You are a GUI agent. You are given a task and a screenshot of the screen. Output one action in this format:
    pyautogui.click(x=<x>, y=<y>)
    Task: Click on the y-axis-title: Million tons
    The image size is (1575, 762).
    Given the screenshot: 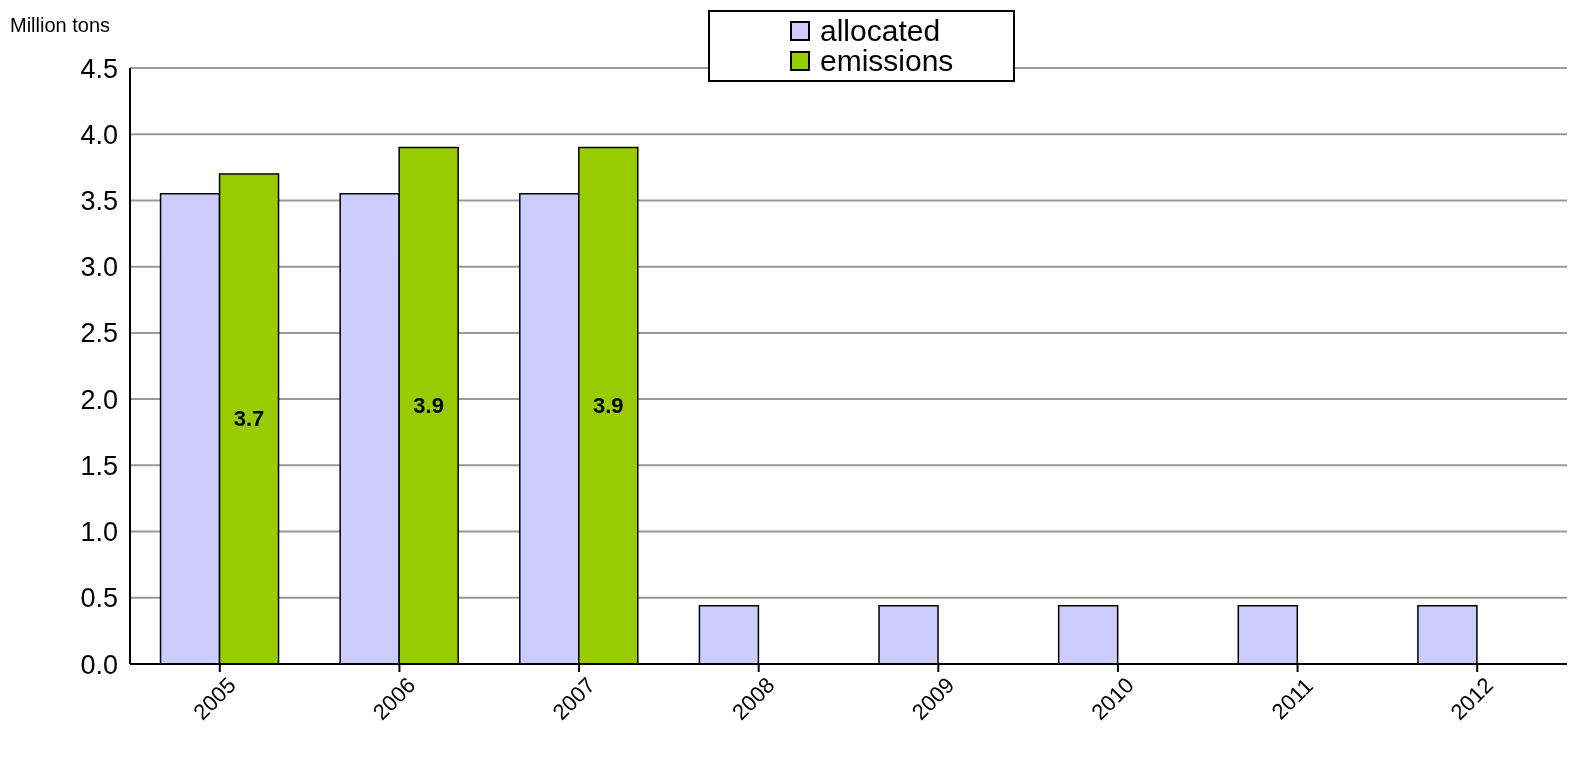 What is the action you would take?
    pyautogui.click(x=60, y=25)
    